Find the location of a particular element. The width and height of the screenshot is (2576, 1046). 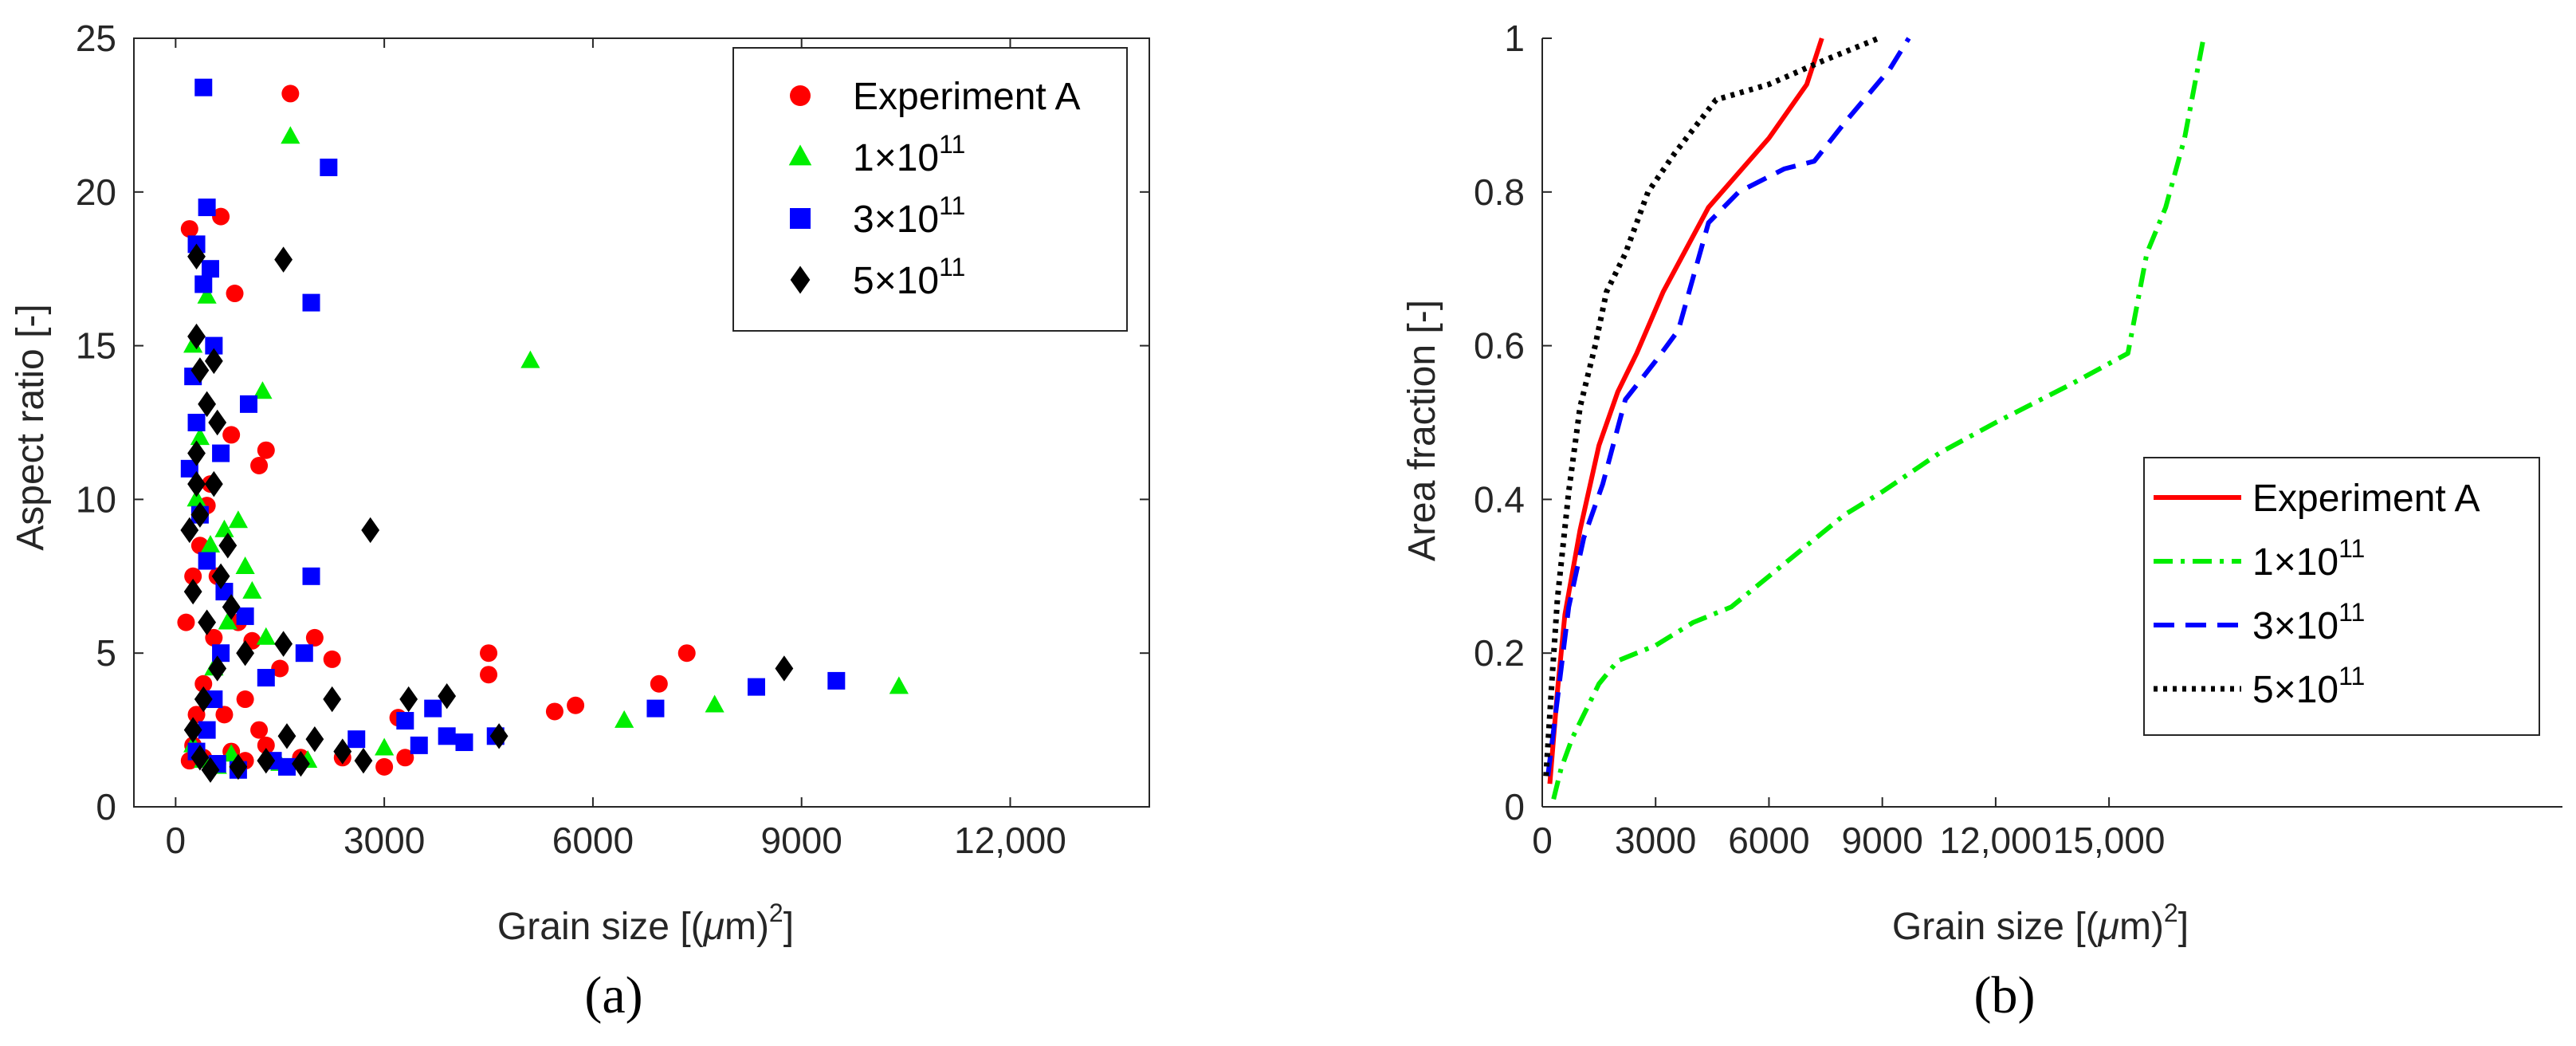

chart-a-xlabel-post: m) is located at coordinates (746, 927).